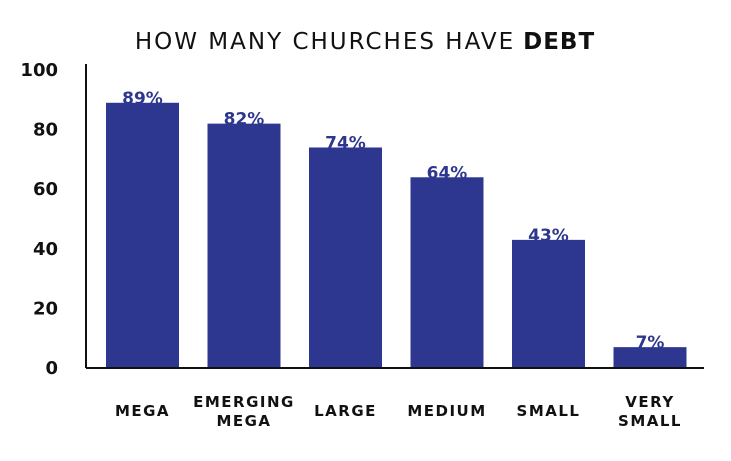 Image resolution: width=731 pixels, height=461 pixels. What do you see at coordinates (650, 343) in the screenshot?
I see `data-label: 7%` at bounding box center [650, 343].